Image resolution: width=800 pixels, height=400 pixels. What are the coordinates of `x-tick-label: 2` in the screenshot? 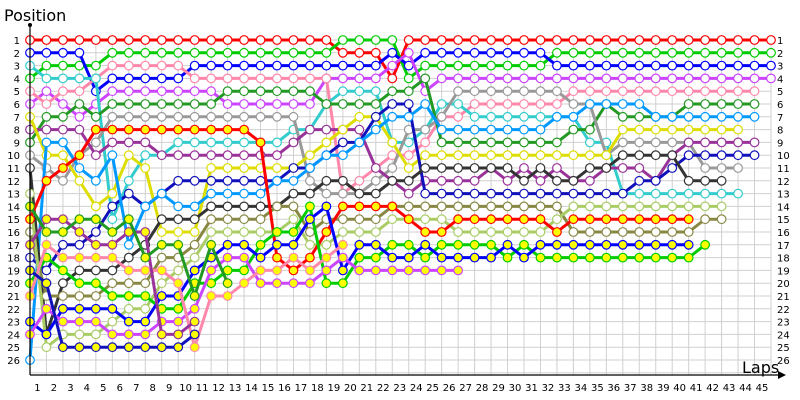 It's located at (54, 388).